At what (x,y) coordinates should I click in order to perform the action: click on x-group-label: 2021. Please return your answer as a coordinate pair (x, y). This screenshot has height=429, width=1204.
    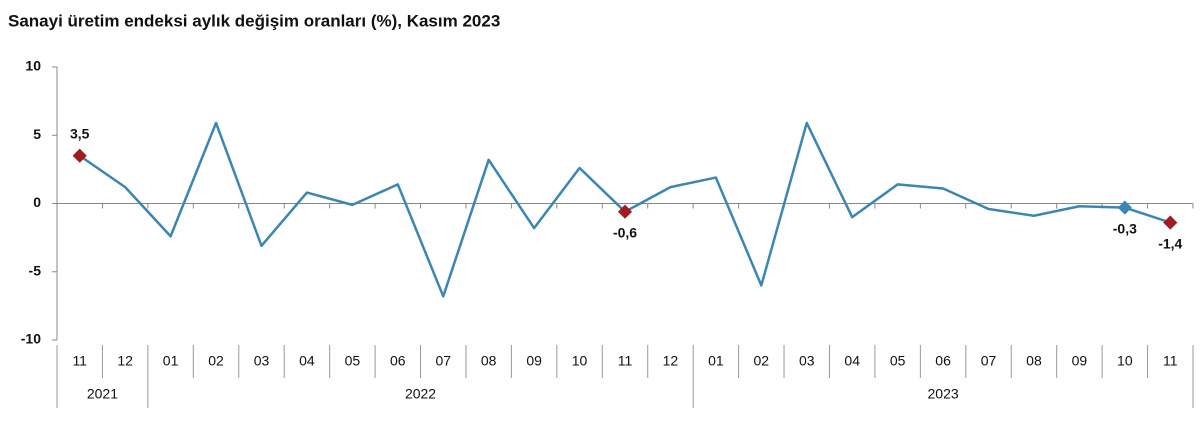
    Looking at the image, I should click on (102, 394).